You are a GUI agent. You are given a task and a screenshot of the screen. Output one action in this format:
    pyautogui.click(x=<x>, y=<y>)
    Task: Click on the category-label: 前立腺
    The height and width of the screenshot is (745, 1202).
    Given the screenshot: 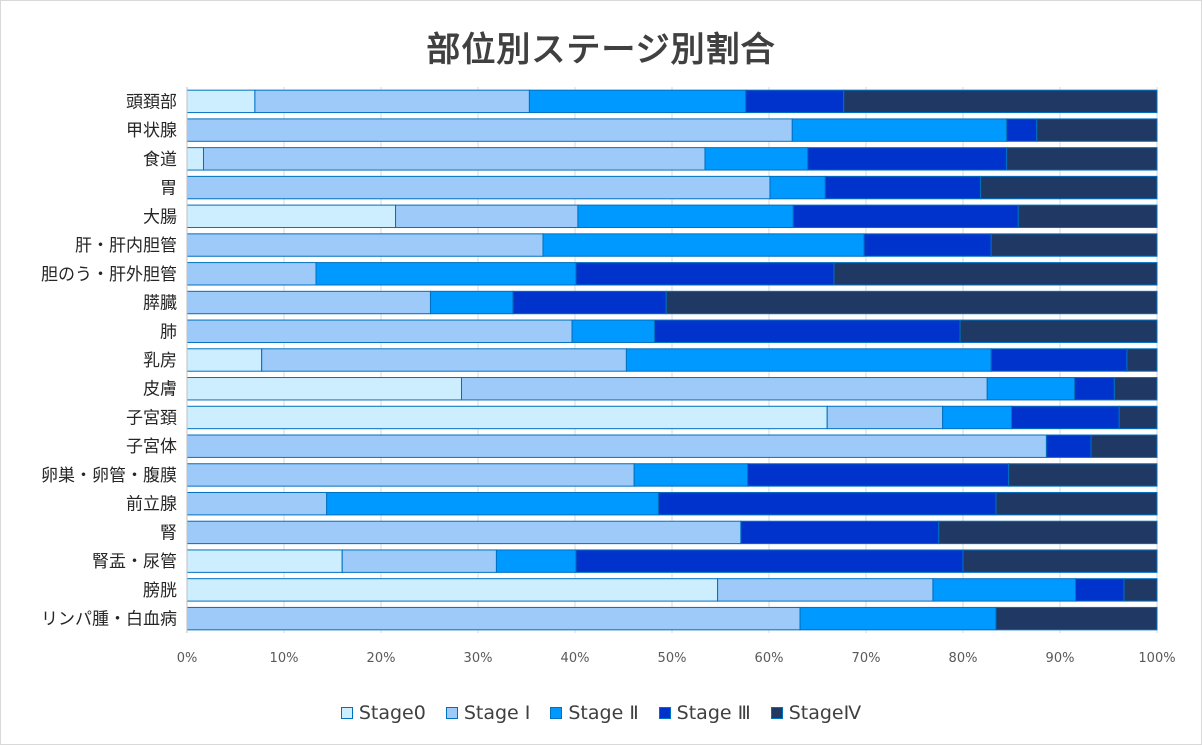 What is the action you would take?
    pyautogui.click(x=151, y=505)
    